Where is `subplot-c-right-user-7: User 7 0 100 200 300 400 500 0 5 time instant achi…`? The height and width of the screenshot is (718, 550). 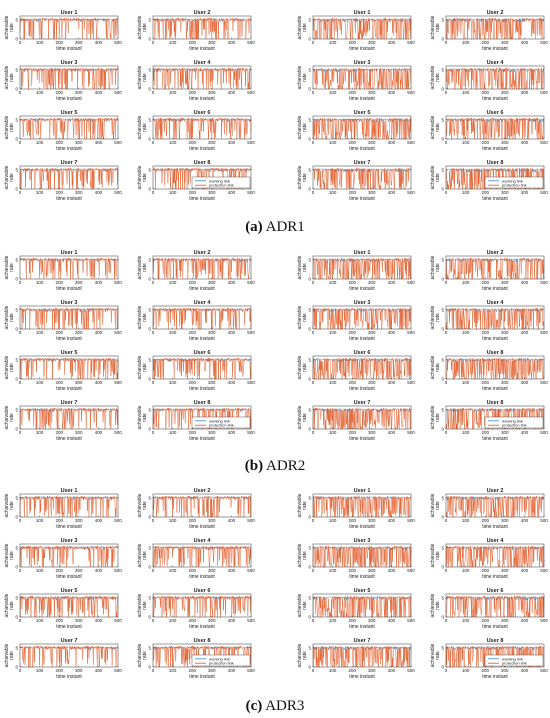 subplot-c-right-user-7: User 7 0 100 200 300 400 500 0 5 time instant achi… is located at coordinates (356, 659).